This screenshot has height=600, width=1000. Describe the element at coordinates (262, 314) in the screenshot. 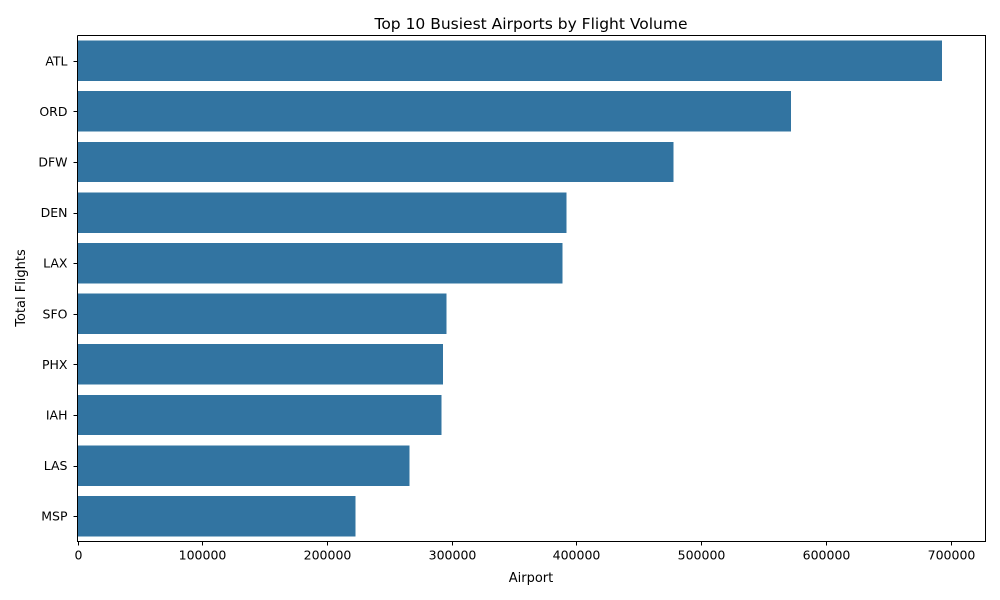

I see `bar-sfo` at that location.